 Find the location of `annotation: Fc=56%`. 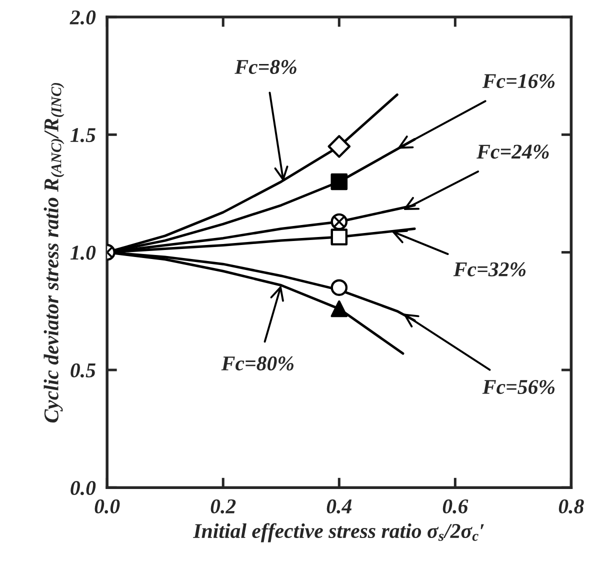

annotation: Fc=56% is located at coordinates (518, 387).